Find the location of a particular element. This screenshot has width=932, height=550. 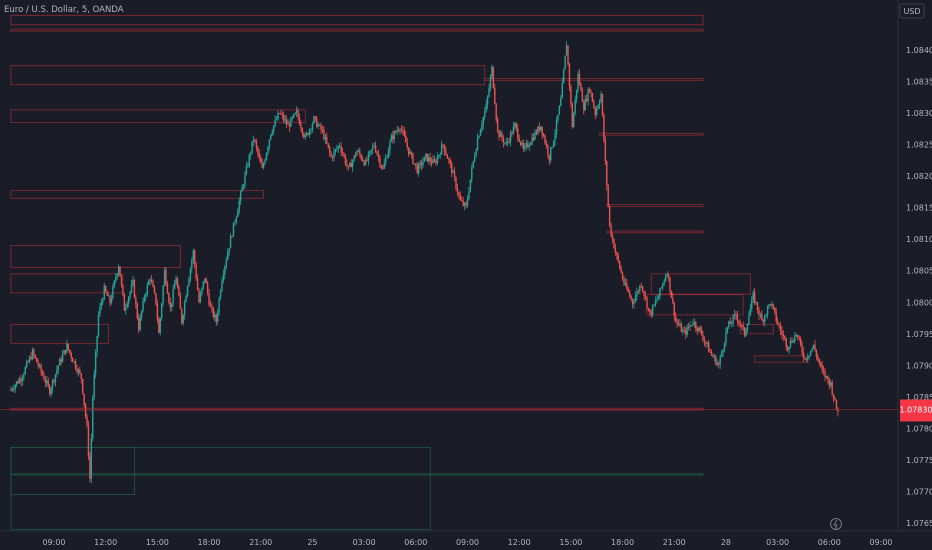

y-tick-label: 1.07850 is located at coordinates (919, 397).